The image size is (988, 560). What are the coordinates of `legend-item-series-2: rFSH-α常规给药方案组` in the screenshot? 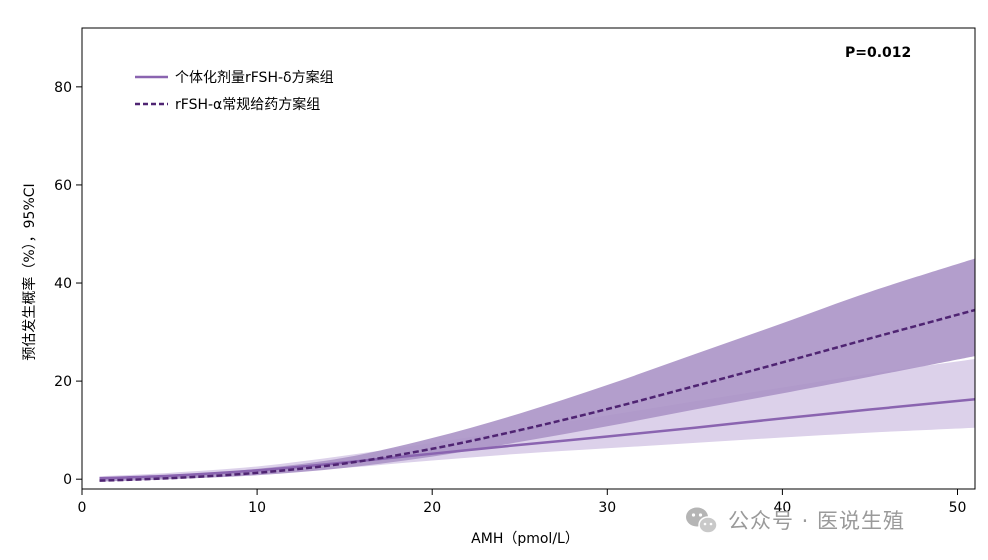 It's located at (227, 104).